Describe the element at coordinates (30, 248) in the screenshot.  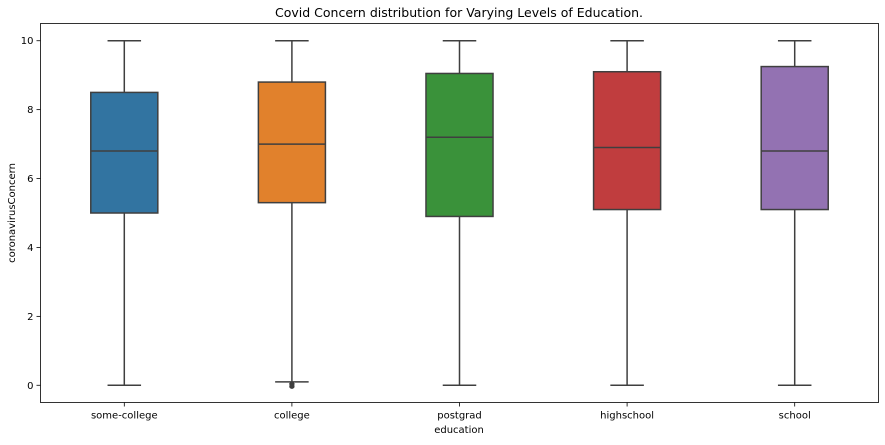
I see `y-tick-label: 4` at that location.